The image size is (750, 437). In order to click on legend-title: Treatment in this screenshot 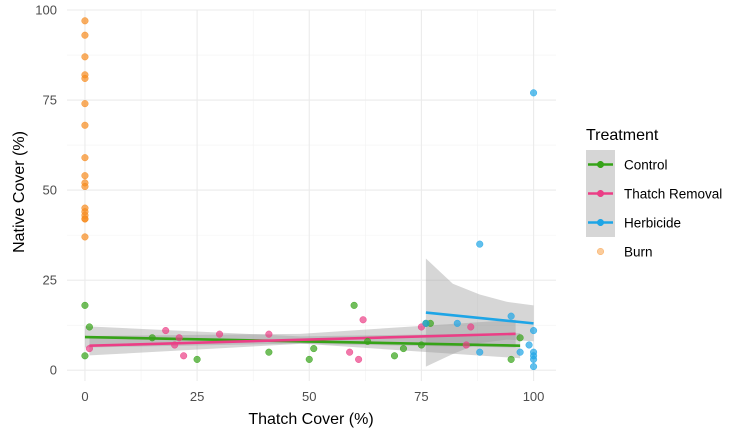, I will do `click(622, 135)`.